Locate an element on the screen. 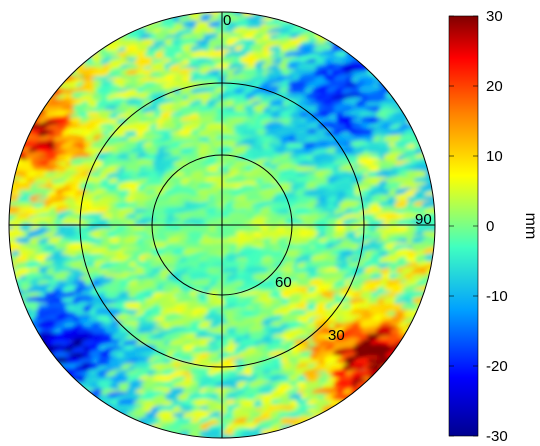 The width and height of the screenshot is (540, 446). radius-label-30: 30 is located at coordinates (336, 335).